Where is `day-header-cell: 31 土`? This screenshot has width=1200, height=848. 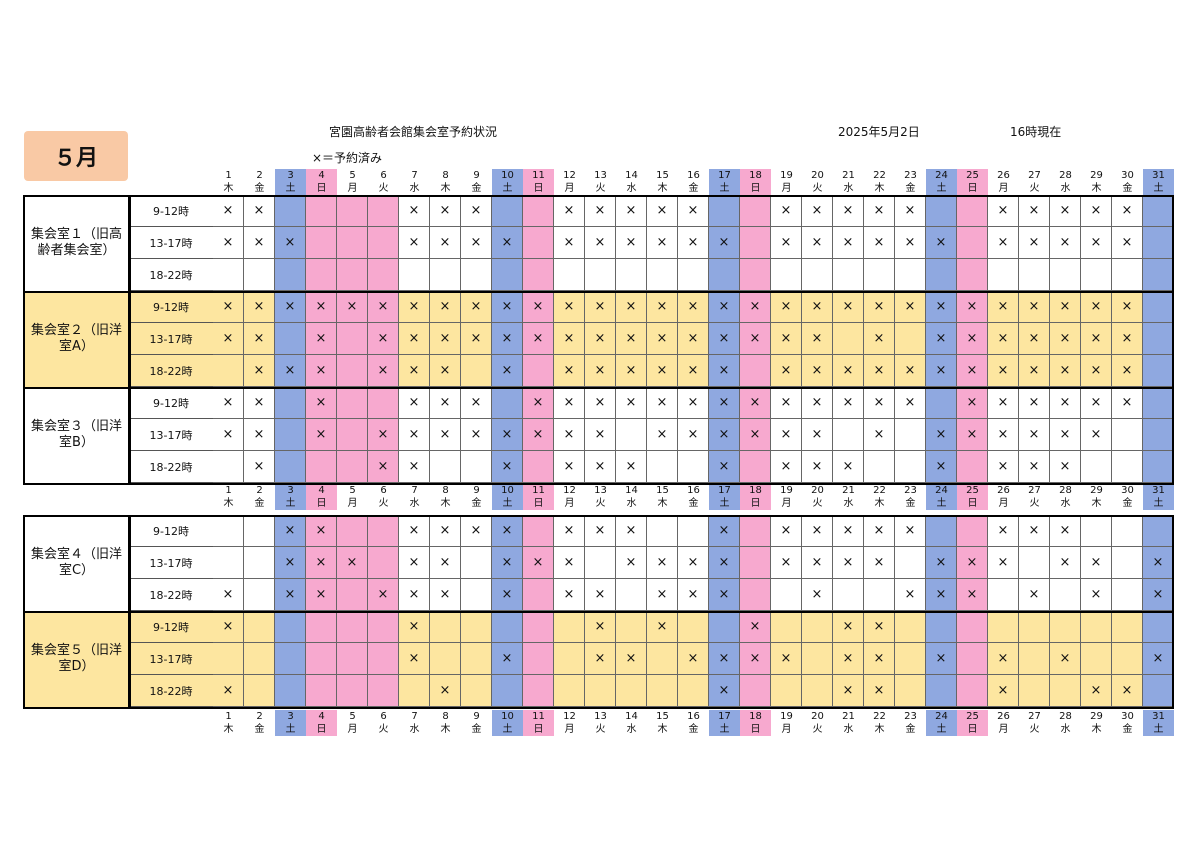
day-header-cell: 31 土 is located at coordinates (1158, 723).